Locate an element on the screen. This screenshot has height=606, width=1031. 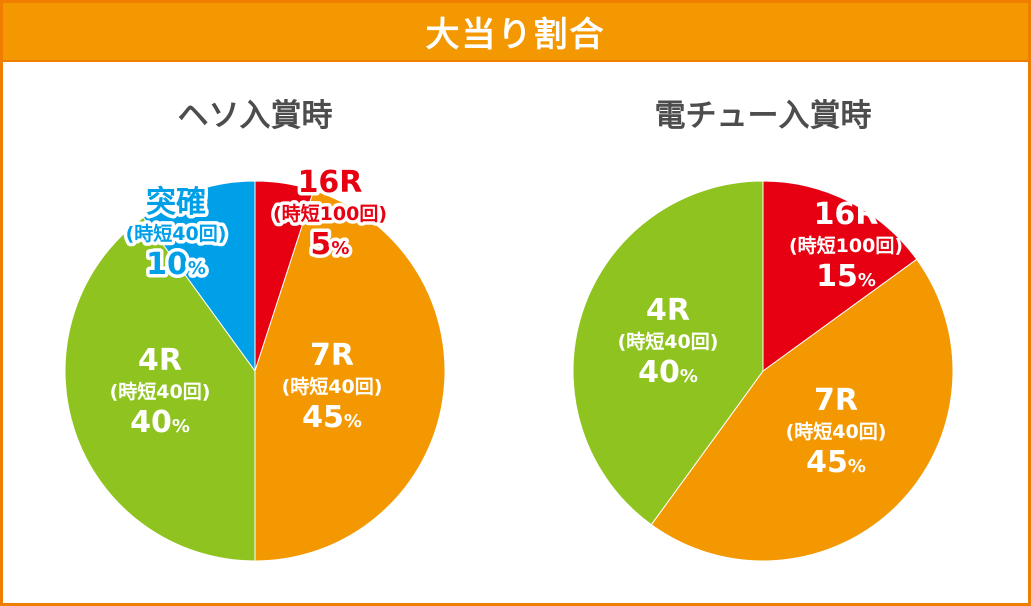
slice-name: 突確 is located at coordinates (176, 202).